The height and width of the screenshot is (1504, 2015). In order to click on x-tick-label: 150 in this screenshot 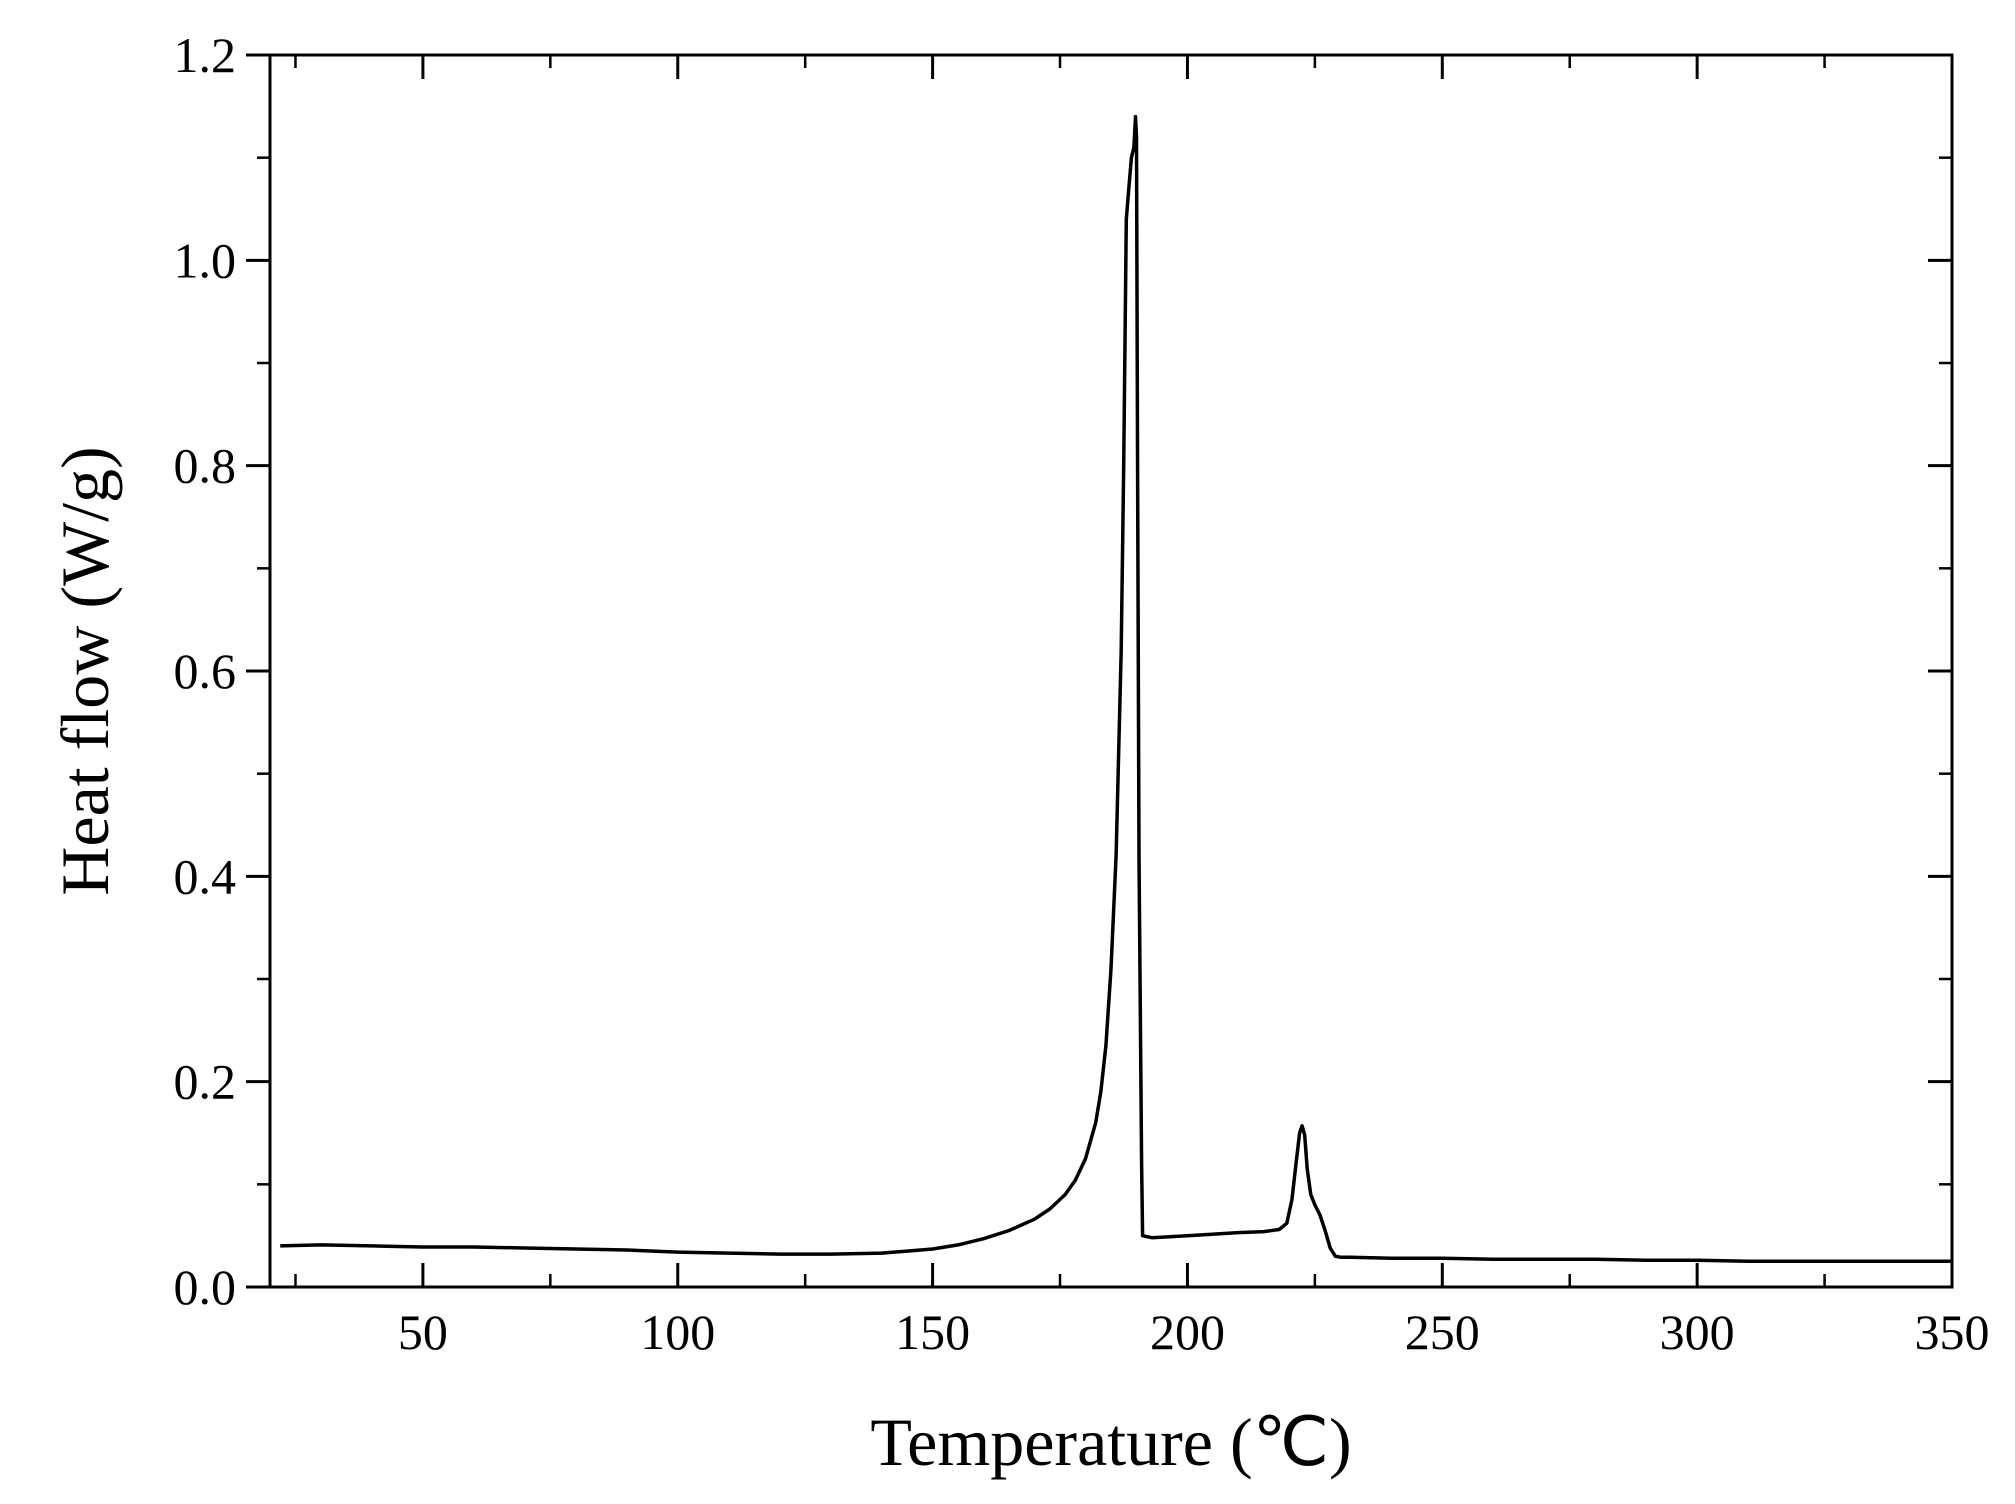, I will do `click(932, 1332)`.